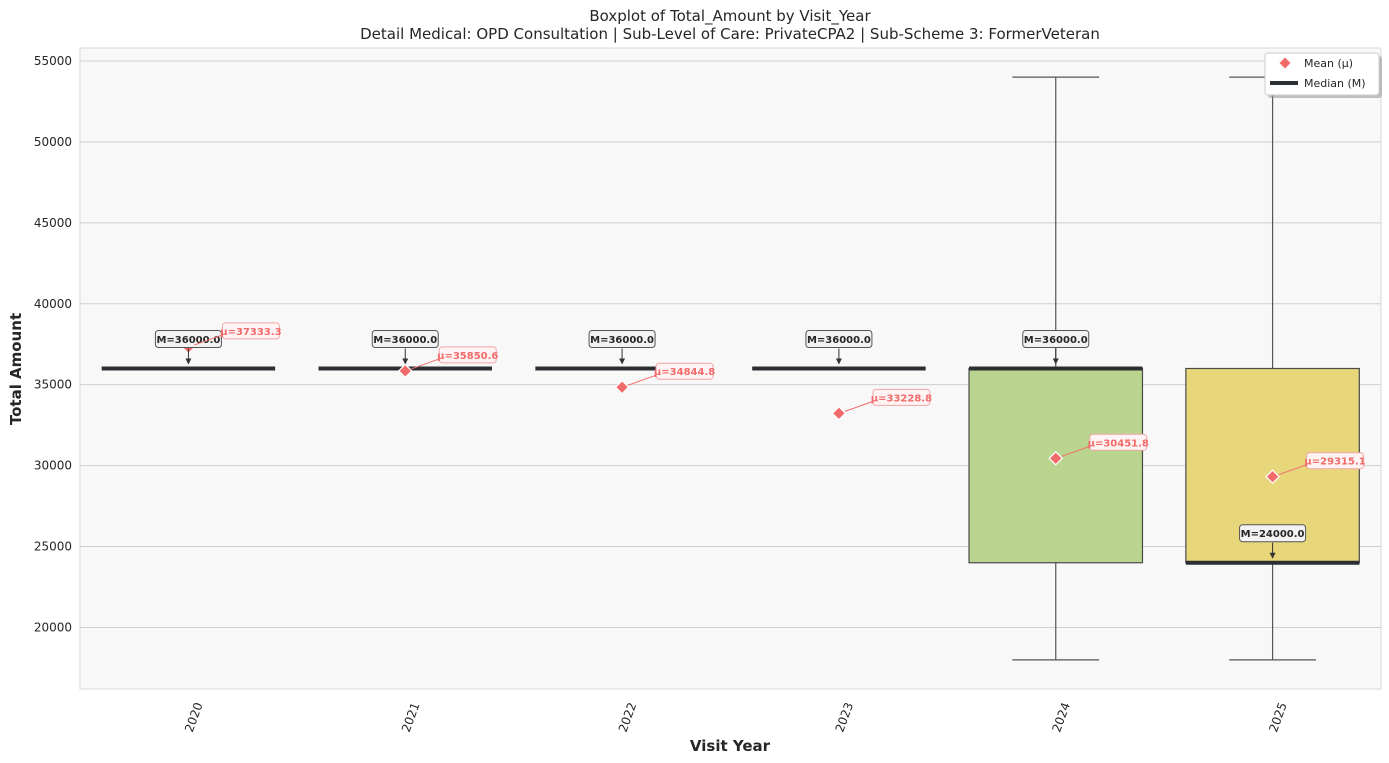 Image resolution: width=1389 pixels, height=763 pixels. I want to click on median-annotation-2023: M=36000.0, so click(839, 347).